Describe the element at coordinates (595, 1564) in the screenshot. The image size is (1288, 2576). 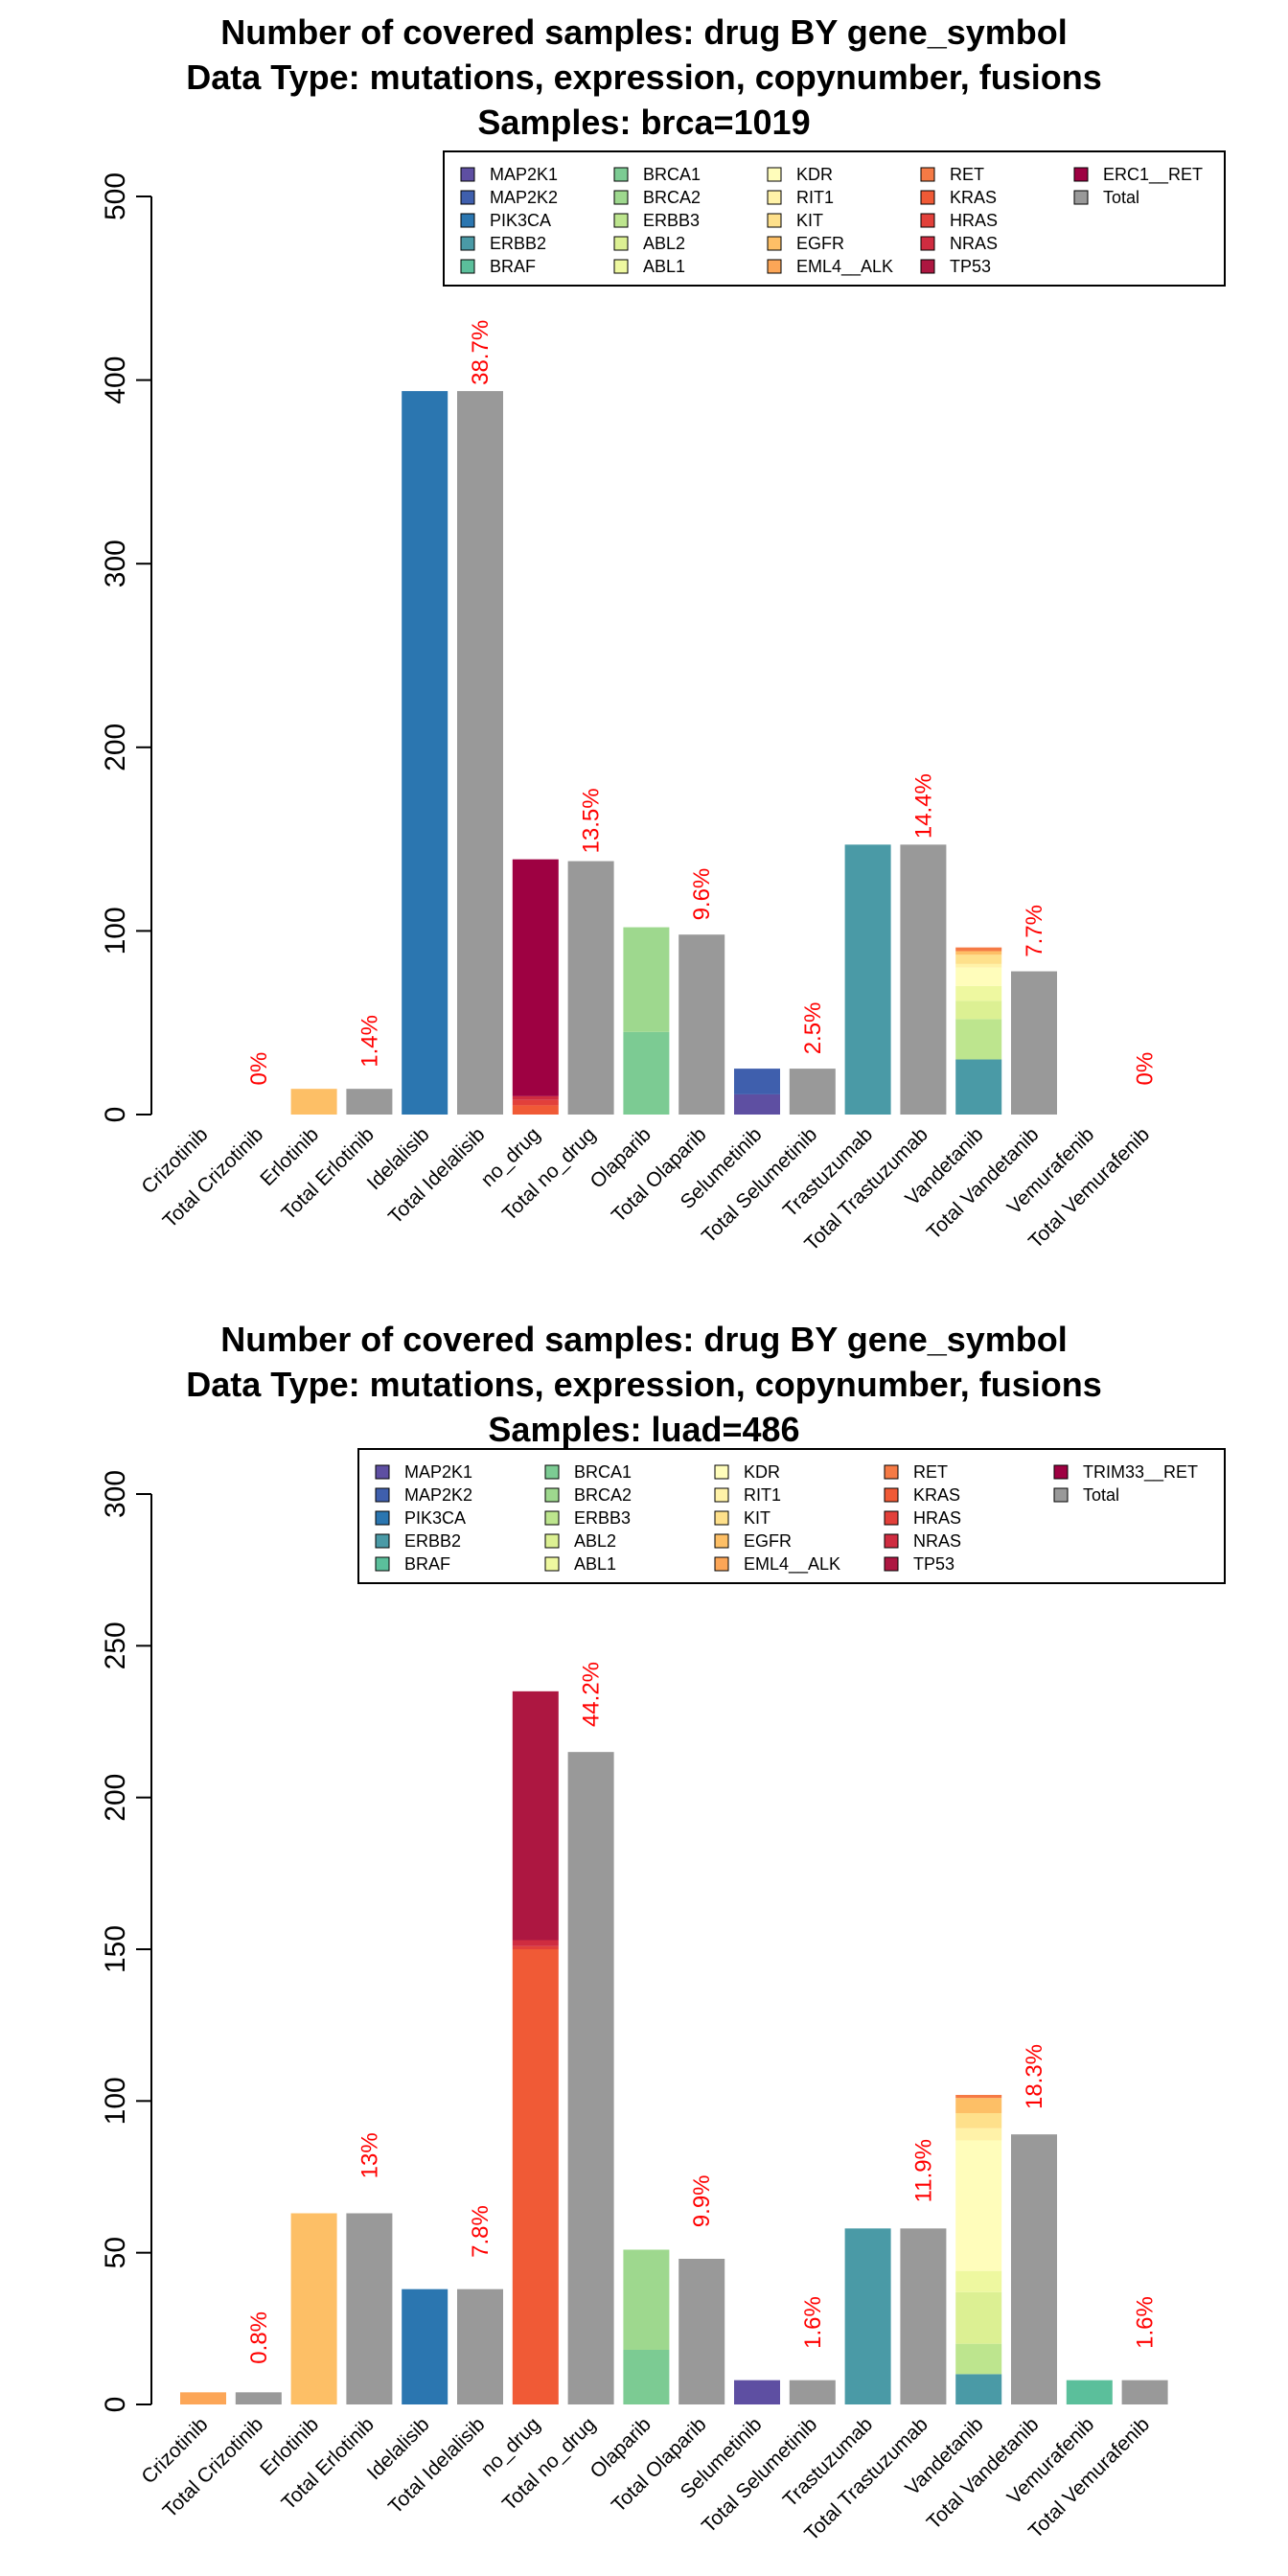
I see `legend-entry: ABL1` at that location.